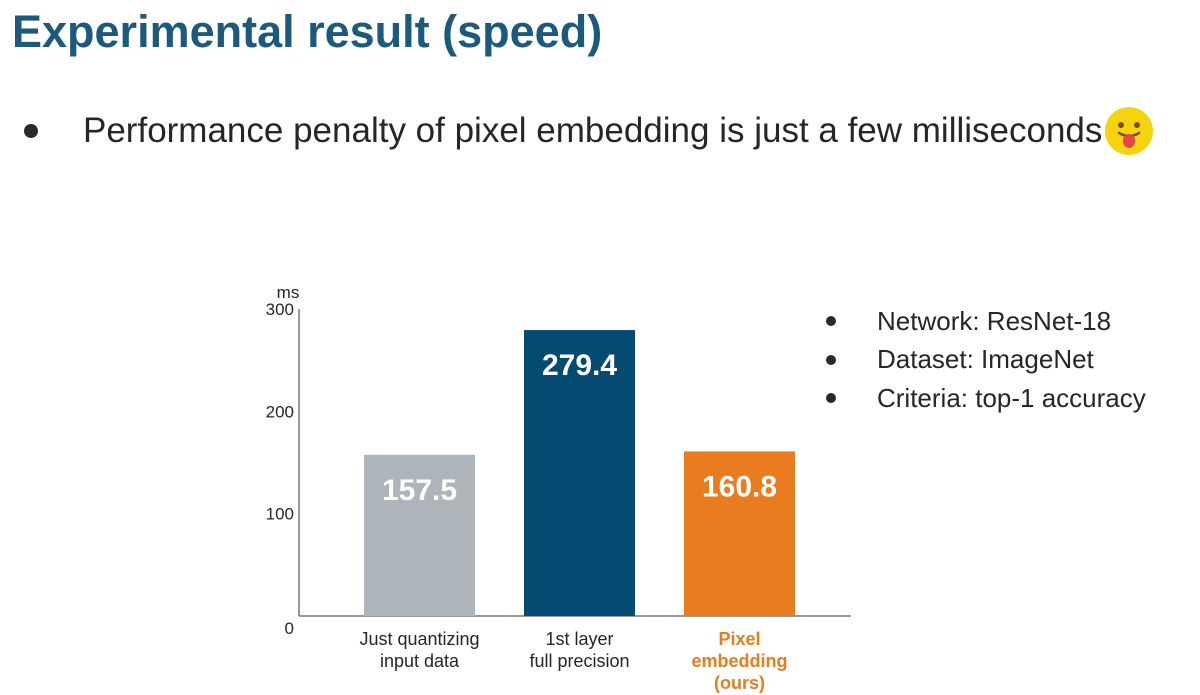  Describe the element at coordinates (985, 359) in the screenshot. I see `info-dataset-text: Dataset: ImageNet` at that location.